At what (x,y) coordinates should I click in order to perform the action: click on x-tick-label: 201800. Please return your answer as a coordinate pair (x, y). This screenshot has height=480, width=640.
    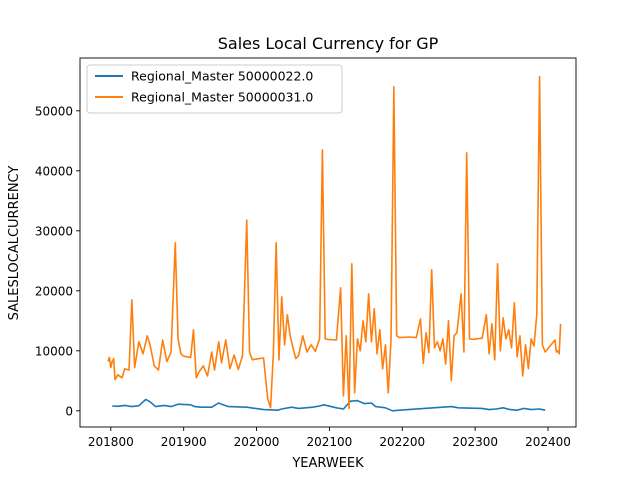
    Looking at the image, I should click on (111, 442).